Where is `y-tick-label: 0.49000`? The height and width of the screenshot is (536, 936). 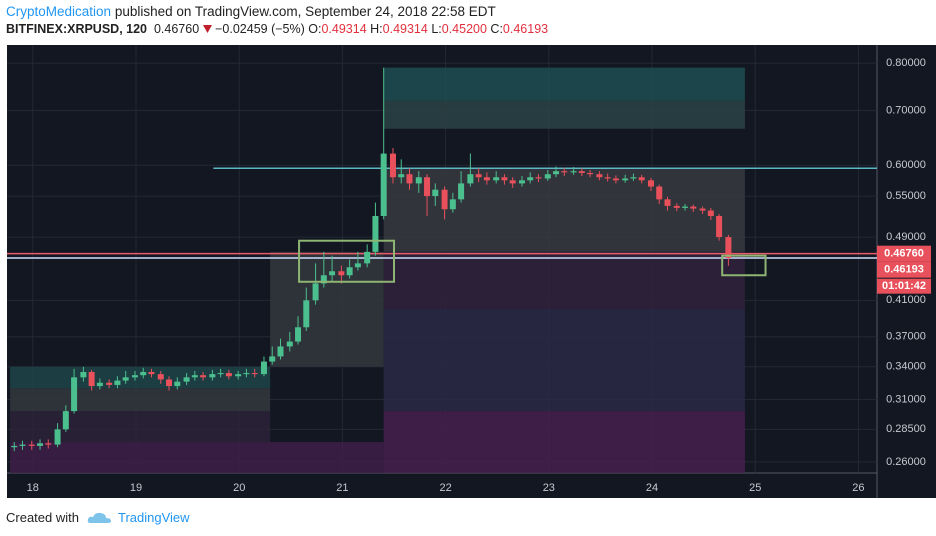 y-tick-label: 0.49000 is located at coordinates (906, 237).